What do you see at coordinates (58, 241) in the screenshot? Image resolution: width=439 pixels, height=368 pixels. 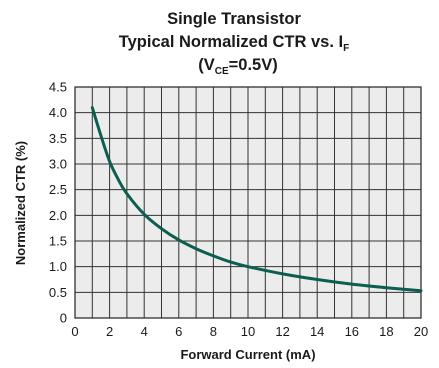 I see `y-tick-label: 1.5` at bounding box center [58, 241].